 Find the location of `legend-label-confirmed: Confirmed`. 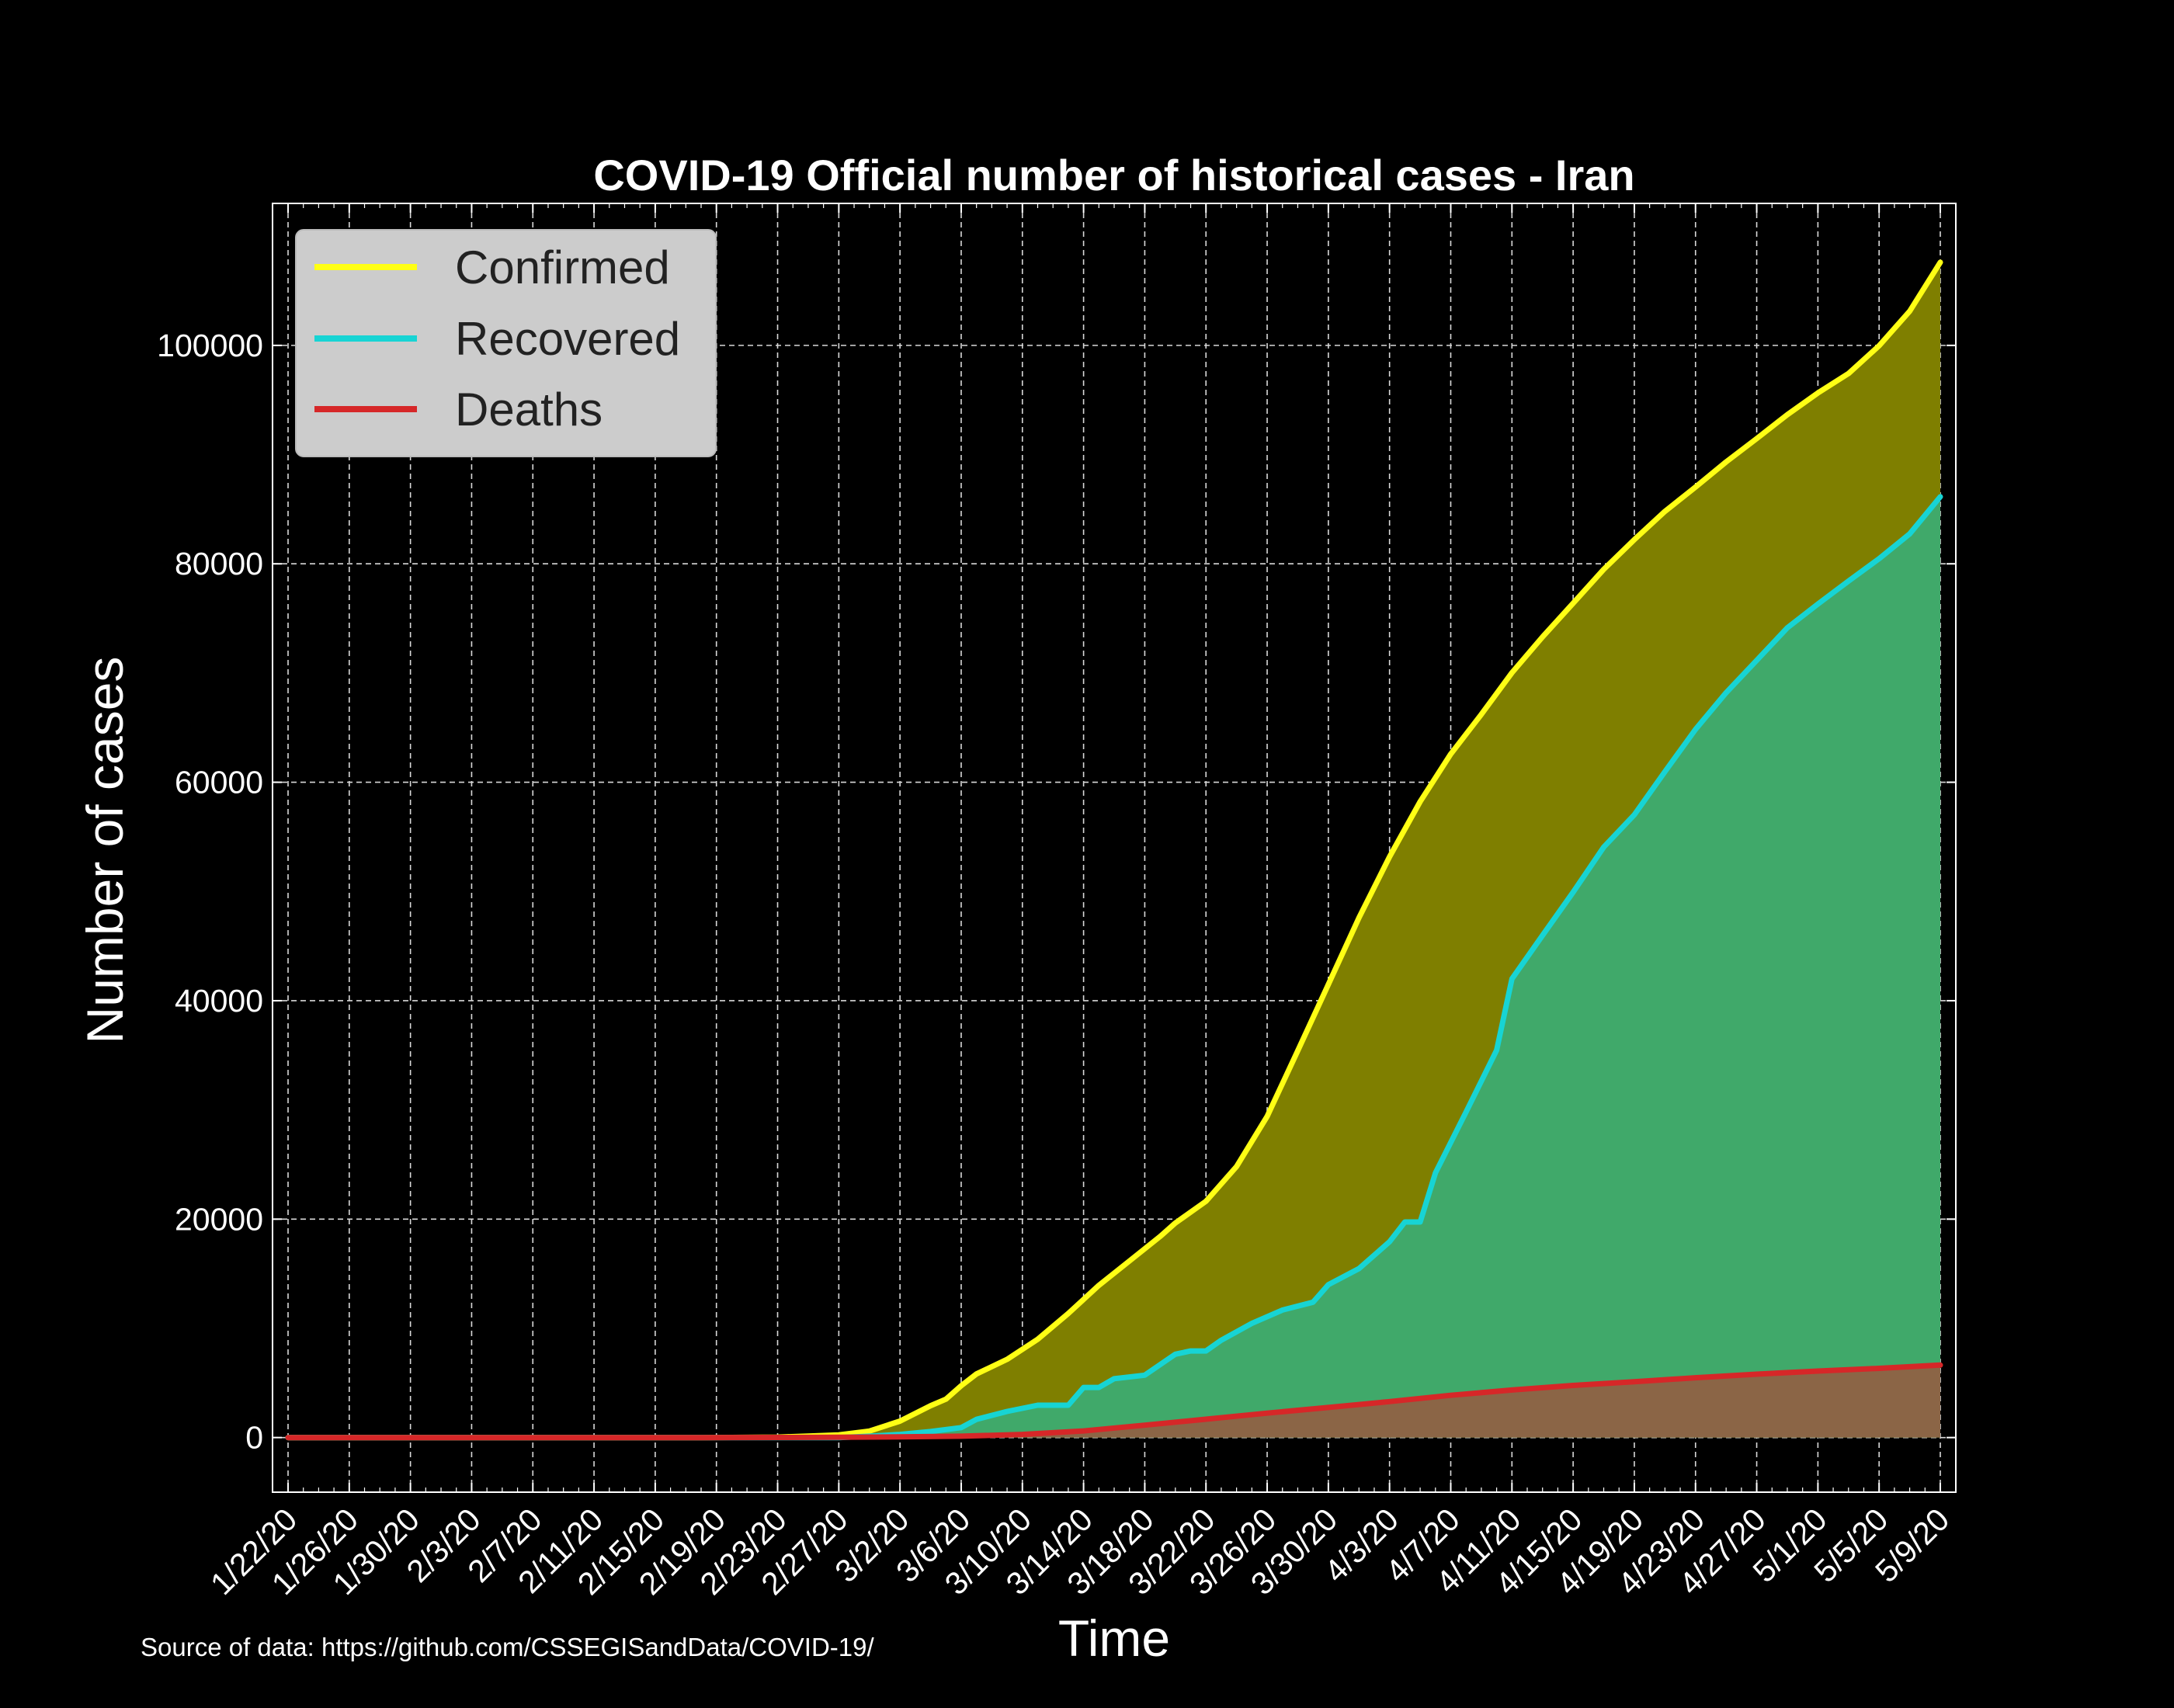

legend-label-confirmed: Confirmed is located at coordinates (563, 267).